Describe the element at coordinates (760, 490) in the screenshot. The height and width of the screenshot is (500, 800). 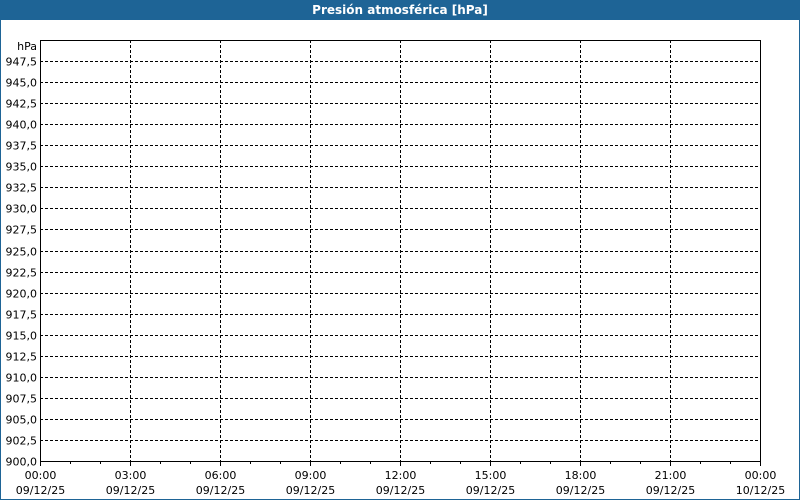
I see `x-tick-date: 10/12/25` at that location.